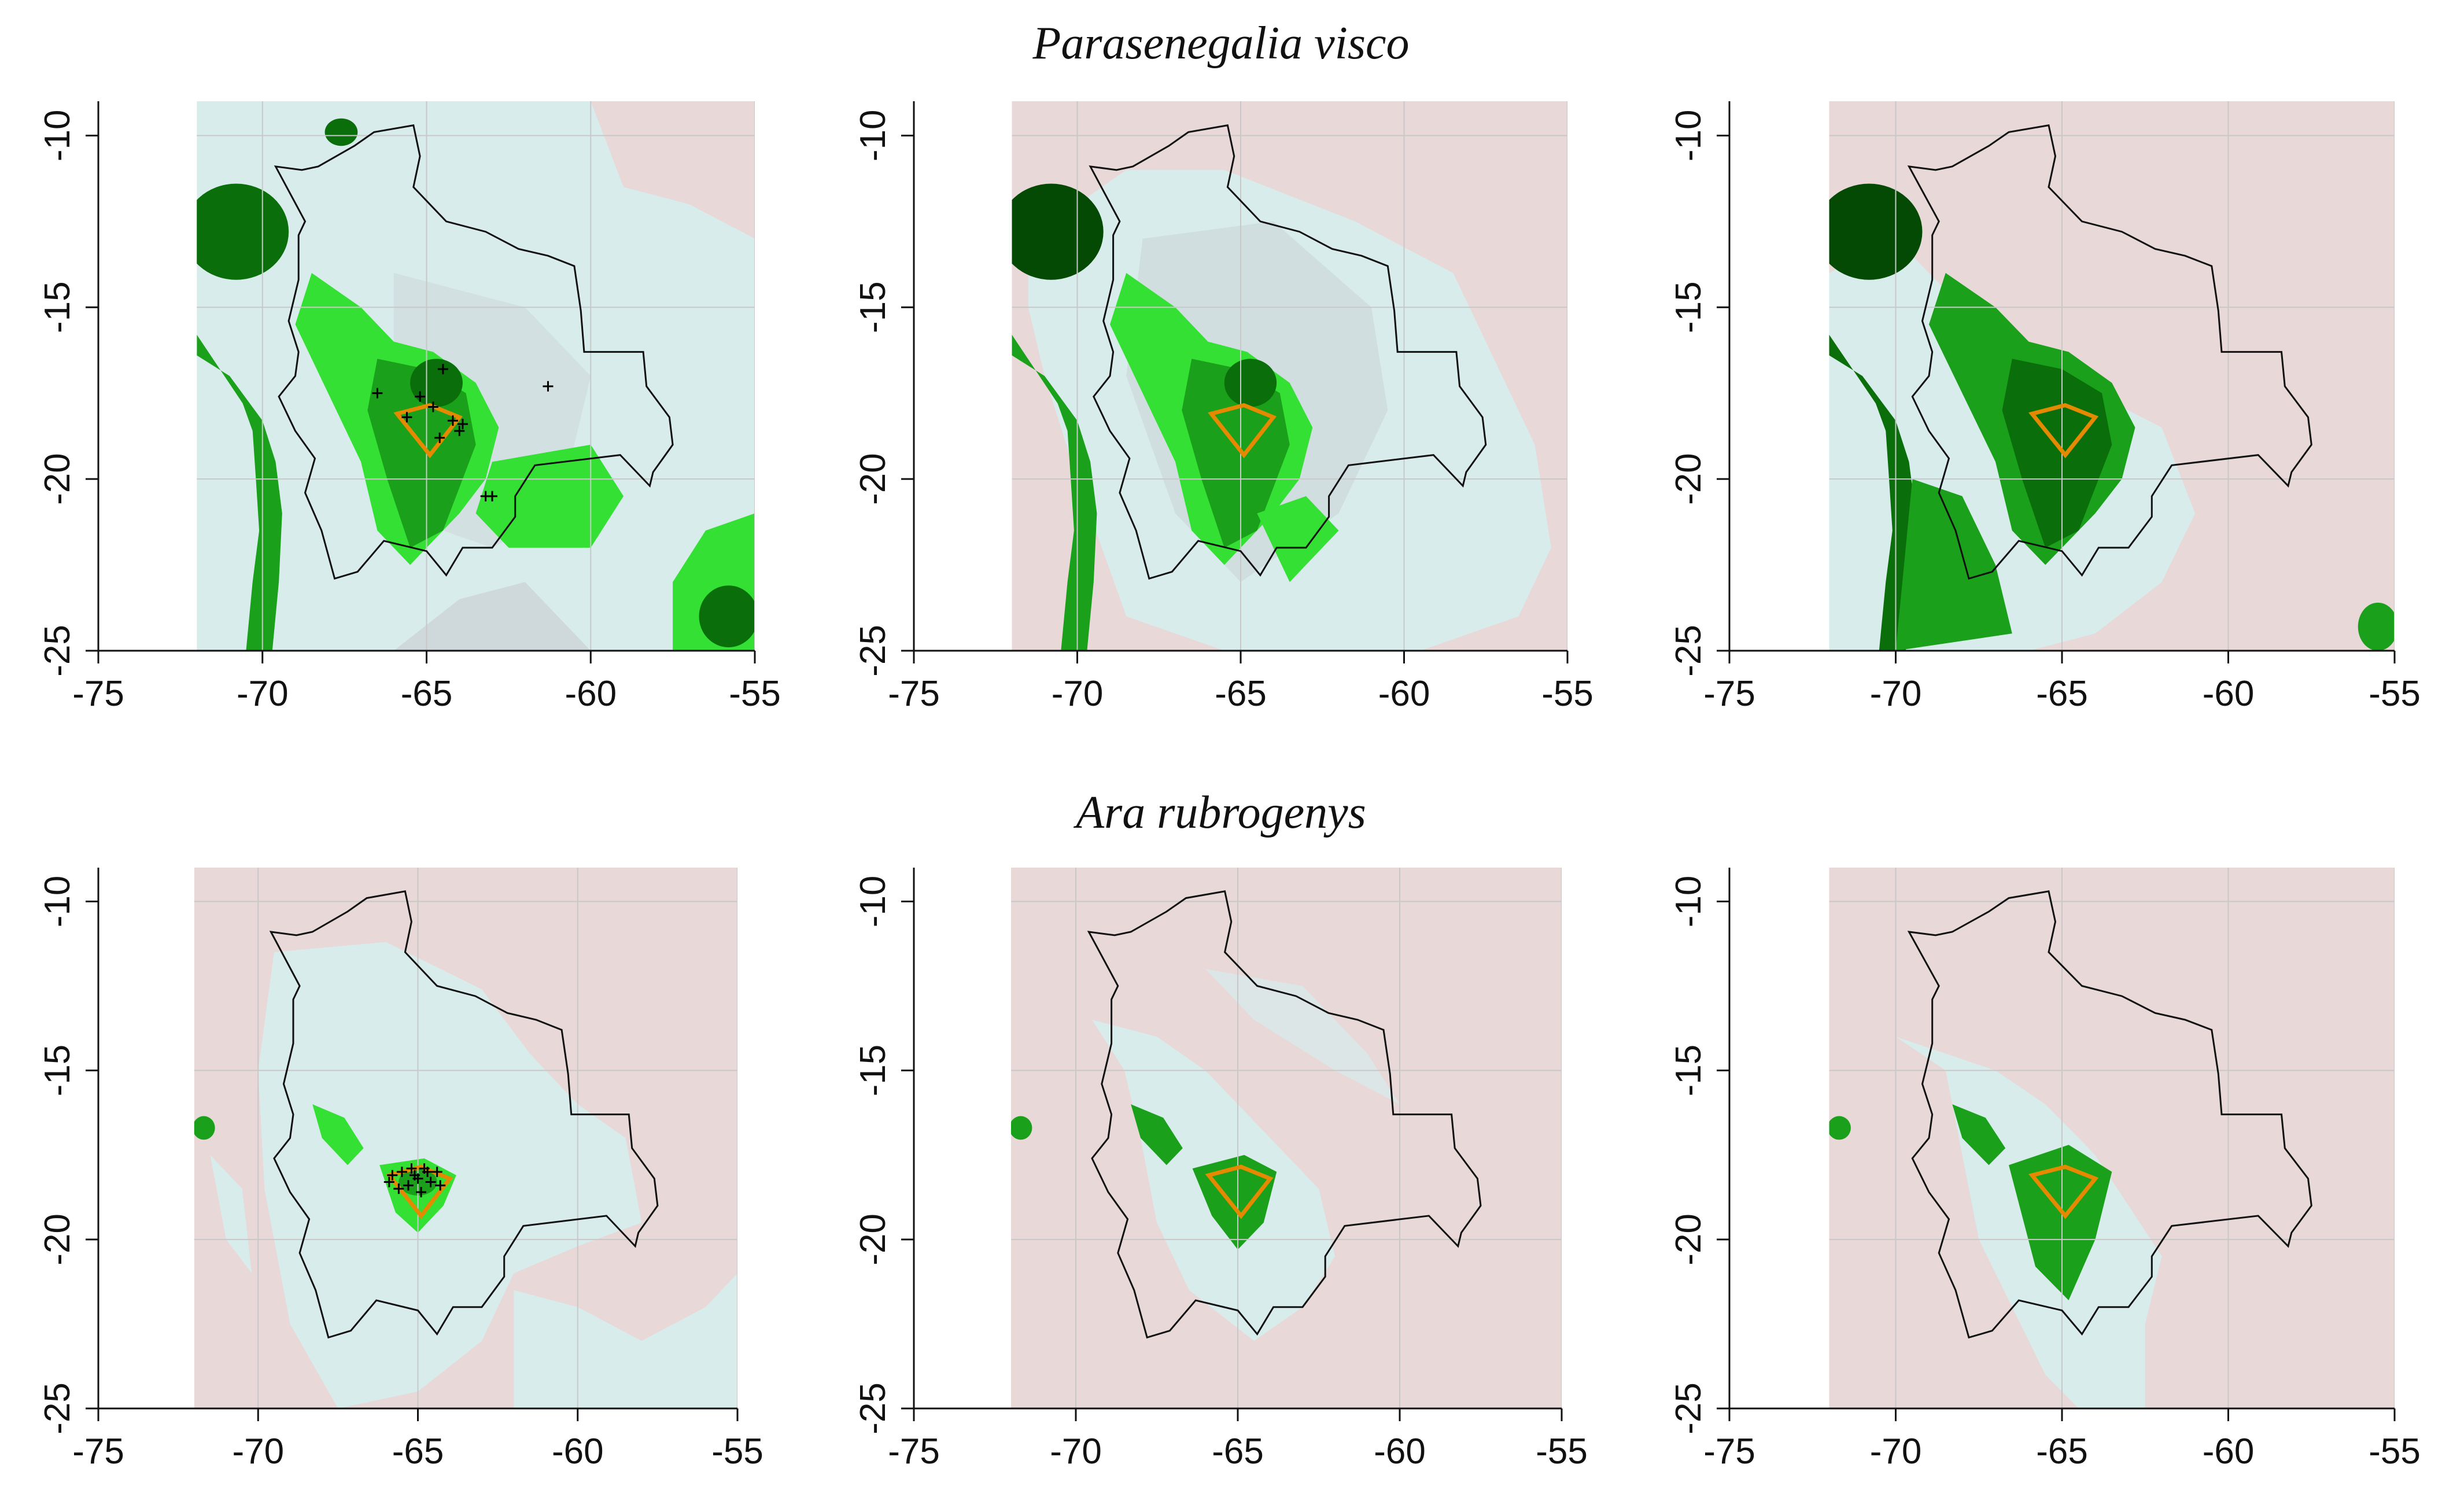 Image resolution: width=2442 pixels, height=1512 pixels. Describe the element at coordinates (1221, 812) in the screenshot. I see `row-title-ara: Ara rubrogenys` at that location.